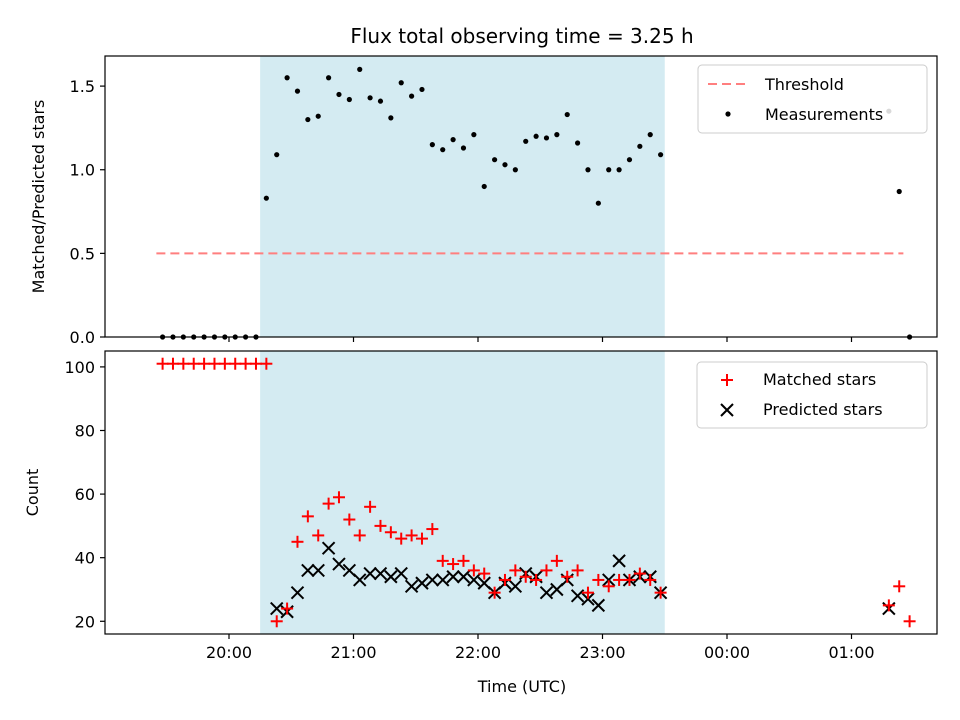  What do you see at coordinates (85, 494) in the screenshot?
I see `y-tick-label: 60` at bounding box center [85, 494].